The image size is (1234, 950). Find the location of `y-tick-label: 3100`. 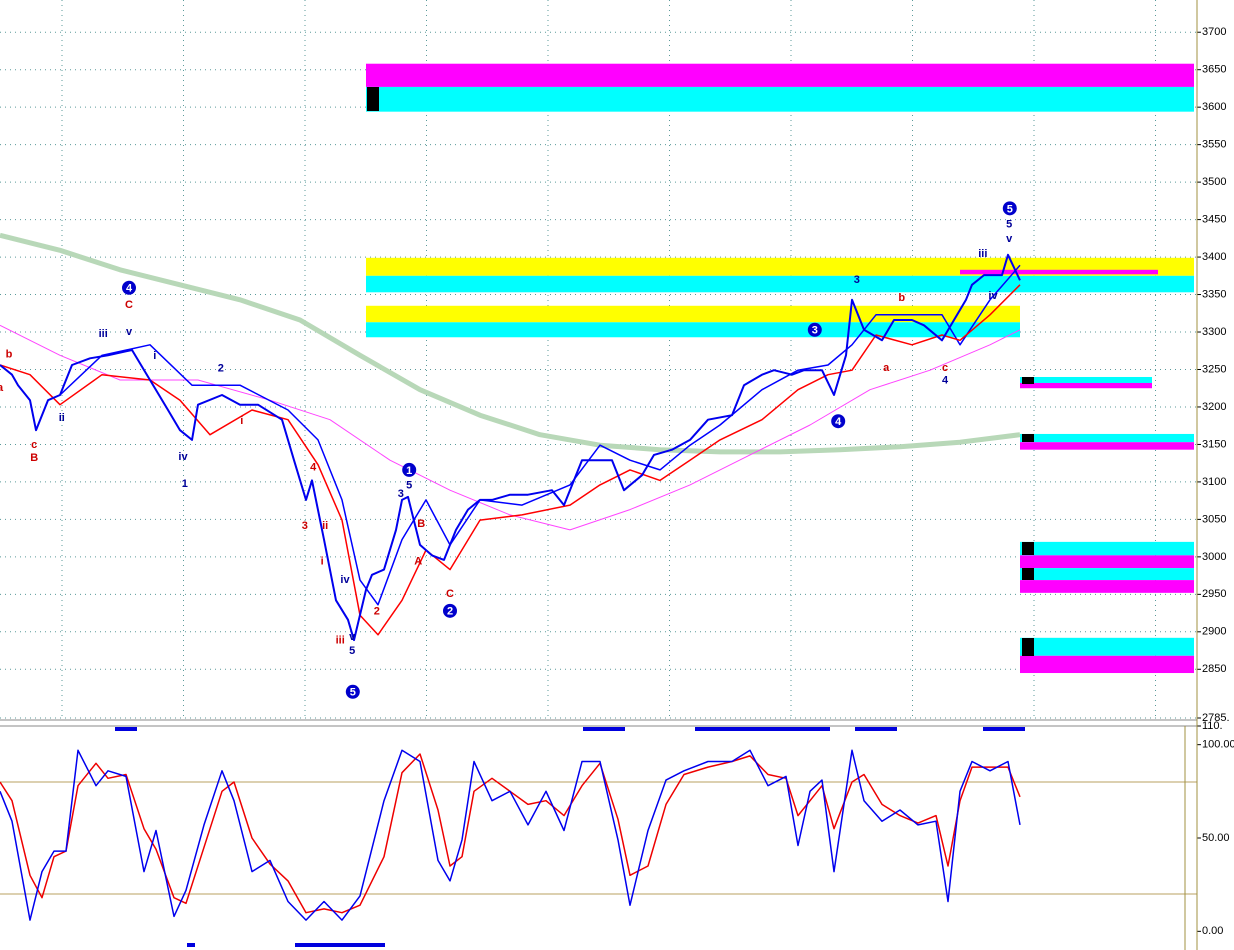

y-tick-label: 3100 is located at coordinates (1214, 482).